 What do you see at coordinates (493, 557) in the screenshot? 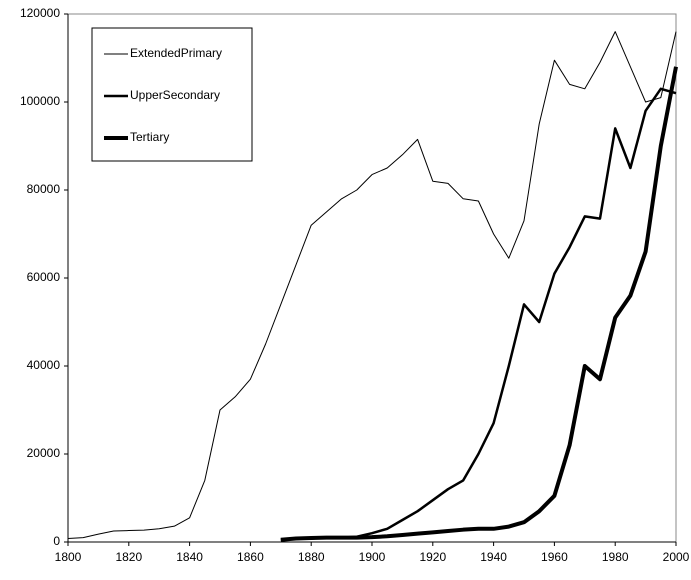
I see `x-tick-label: 1940` at bounding box center [493, 557].